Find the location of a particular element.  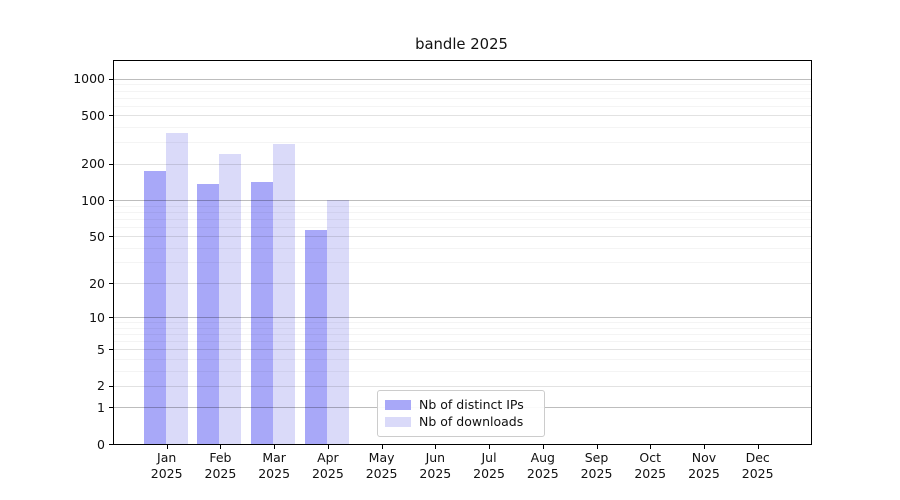

x-tick-label-jan: Jan 2025 is located at coordinates (166, 465).